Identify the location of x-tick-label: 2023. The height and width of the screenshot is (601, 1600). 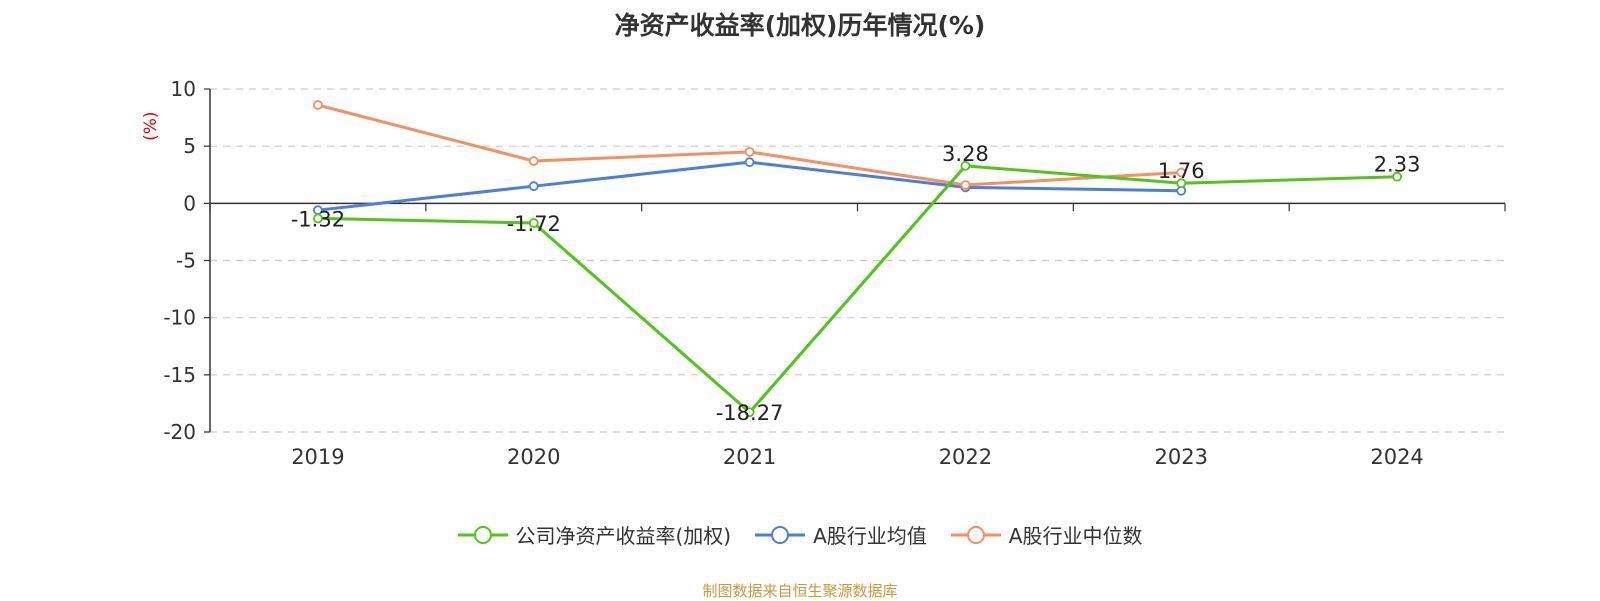
(1181, 457).